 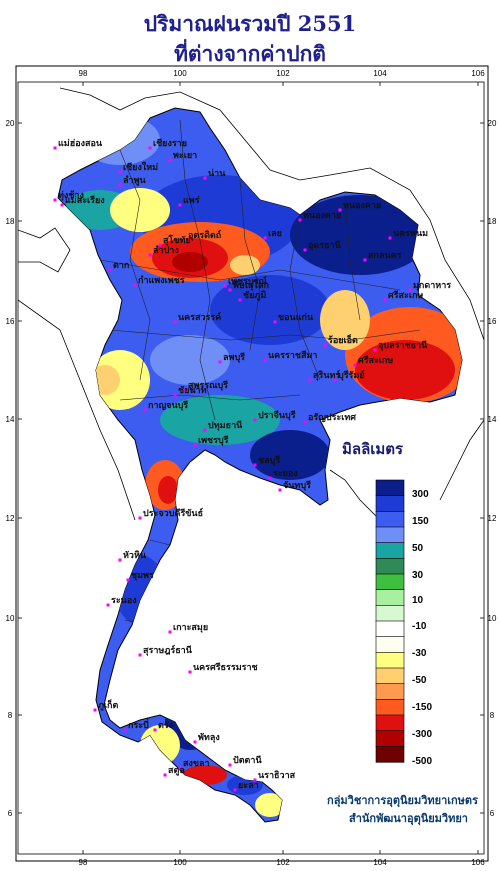 I want to click on legend-label: -500, so click(x=422, y=761).